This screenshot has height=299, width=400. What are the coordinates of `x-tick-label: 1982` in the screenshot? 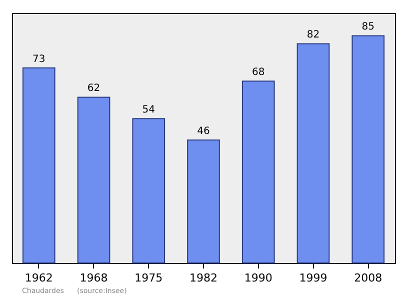 It's located at (204, 278).